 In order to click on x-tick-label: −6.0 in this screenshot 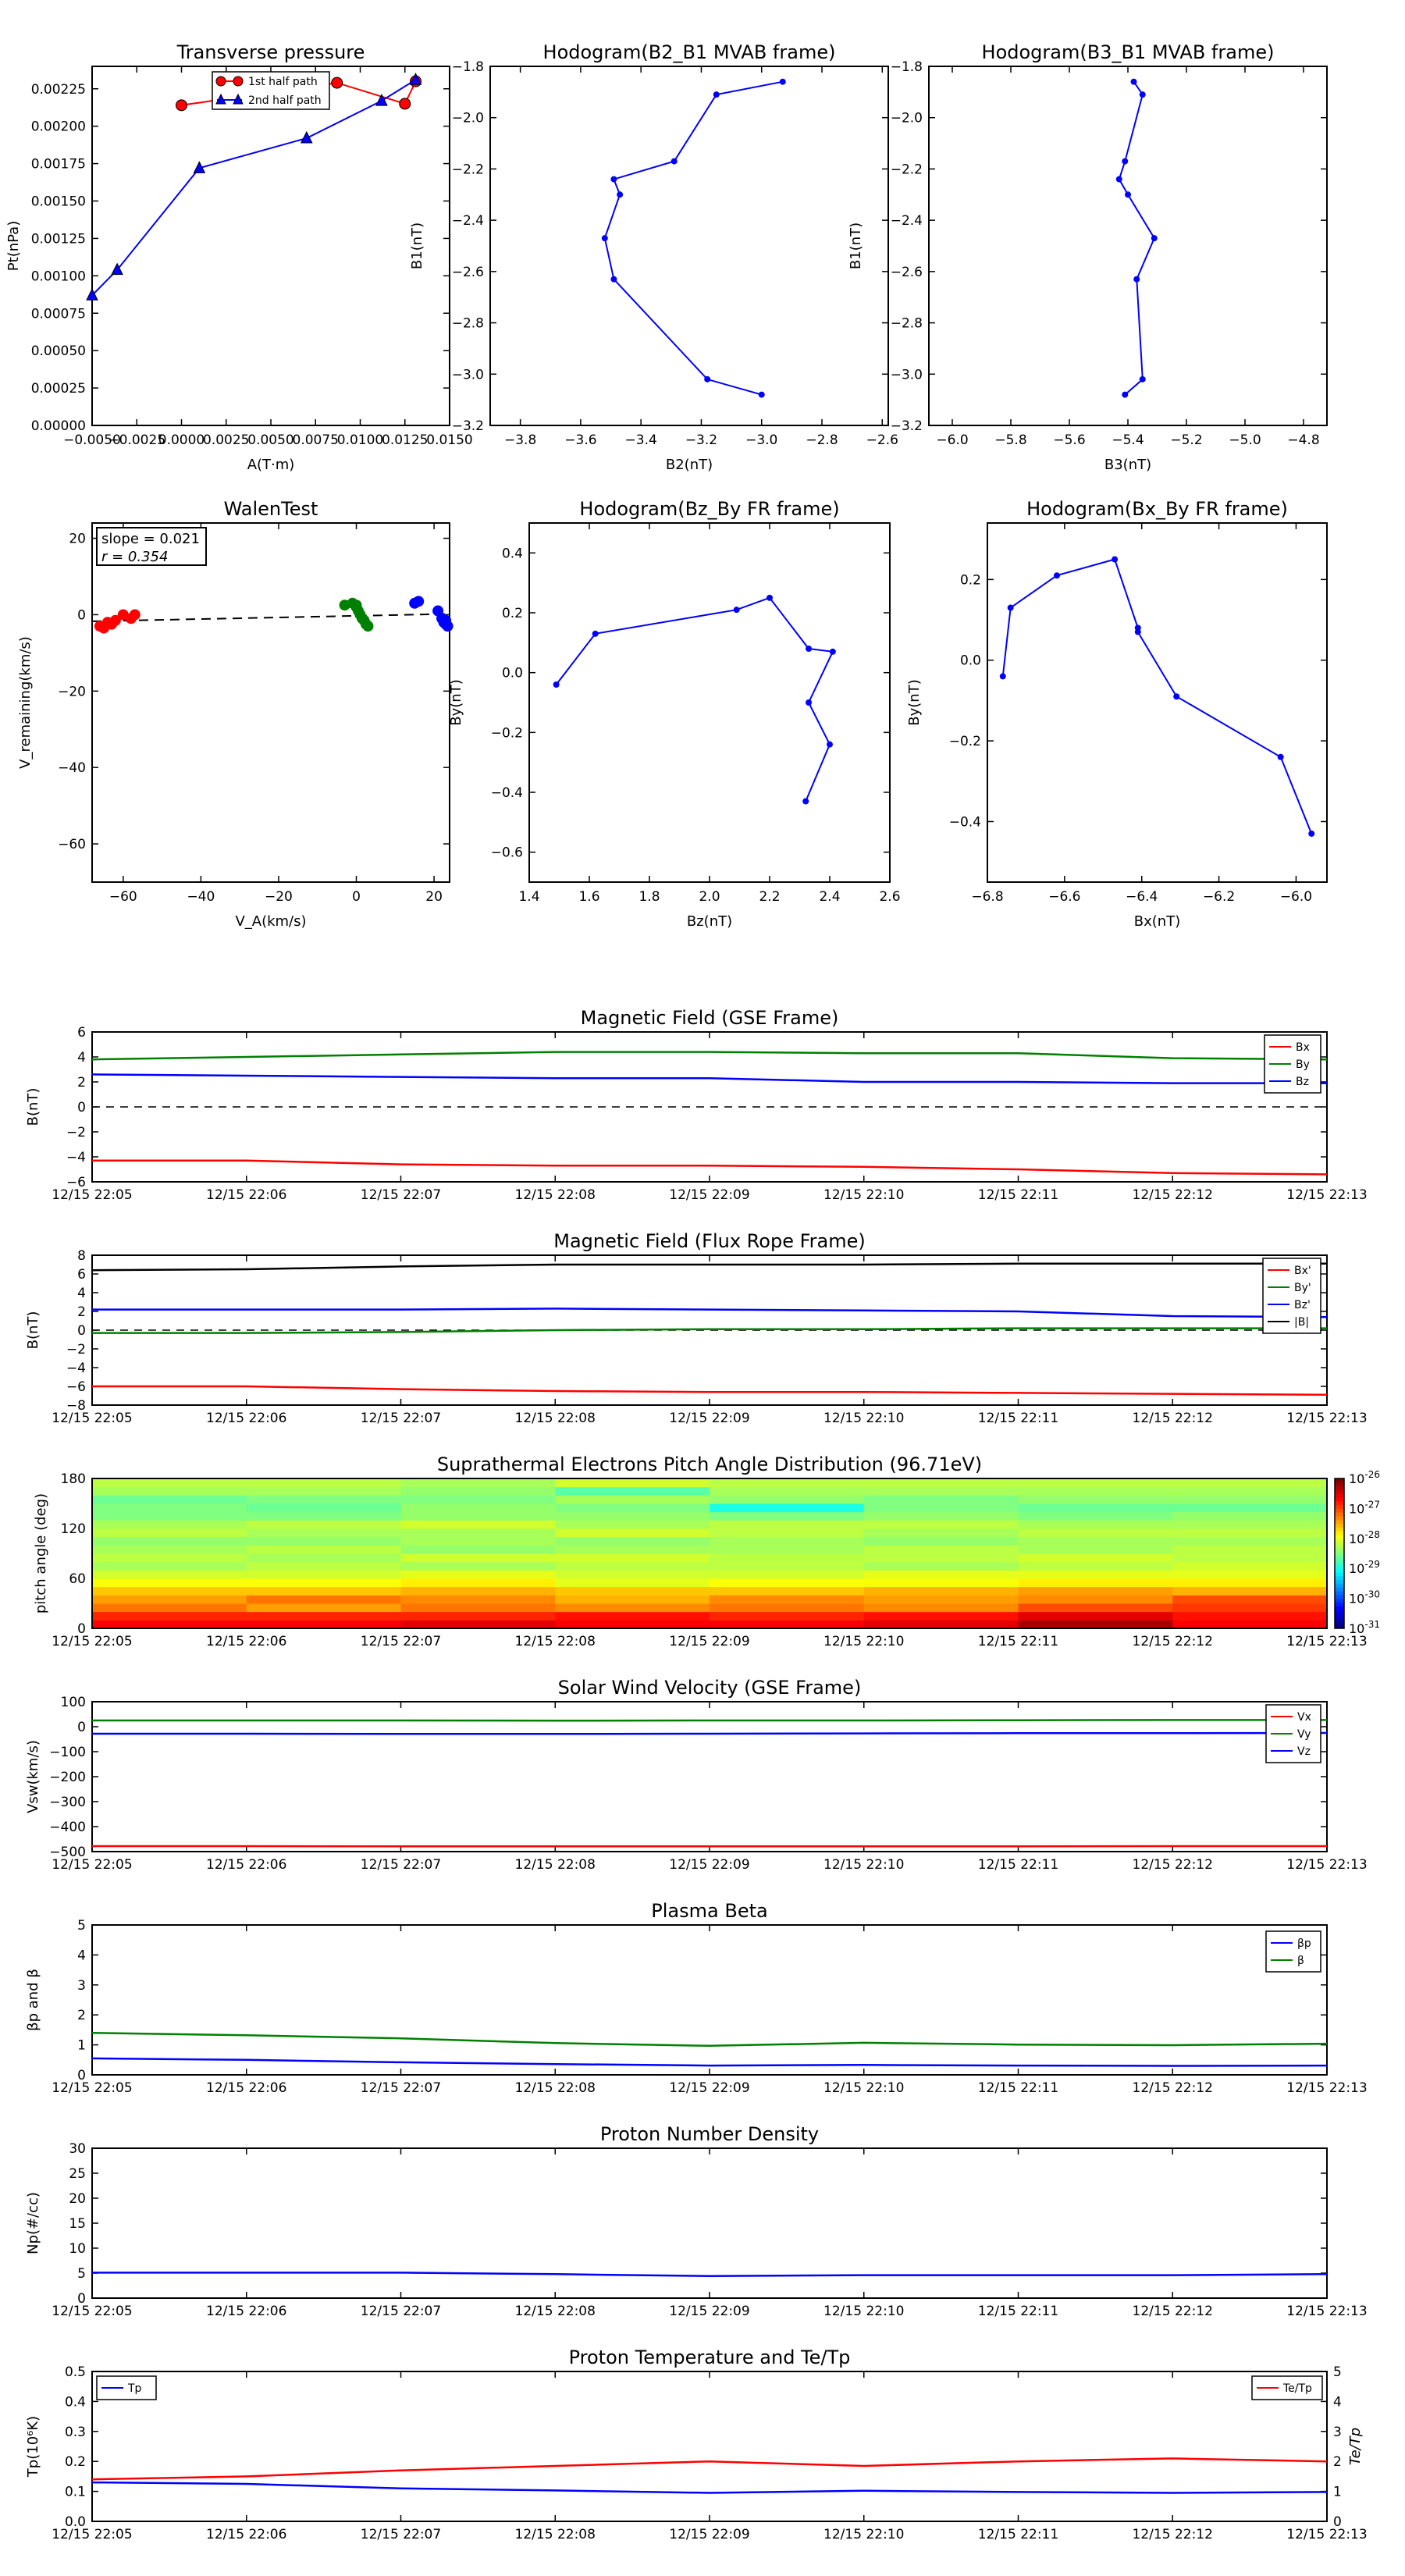, I will do `click(1296, 897)`.